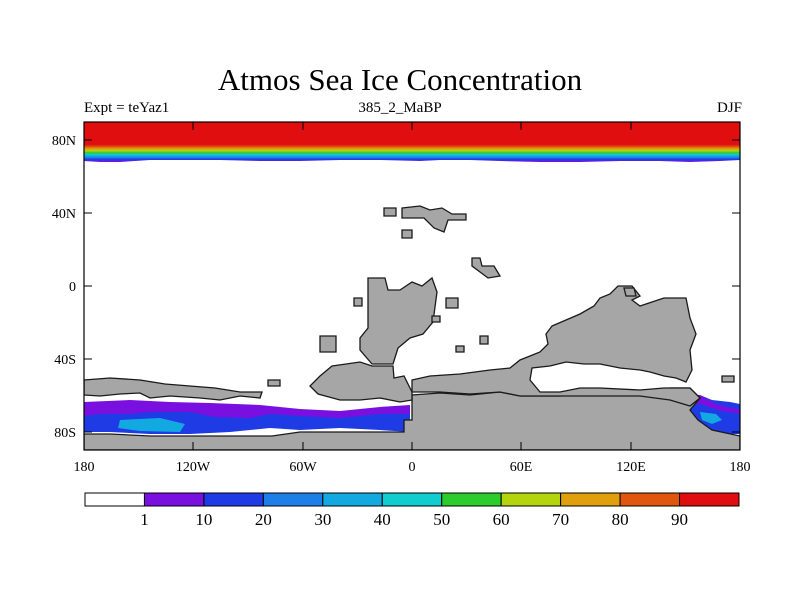  What do you see at coordinates (361, 382) in the screenshot?
I see `south-central-land` at bounding box center [361, 382].